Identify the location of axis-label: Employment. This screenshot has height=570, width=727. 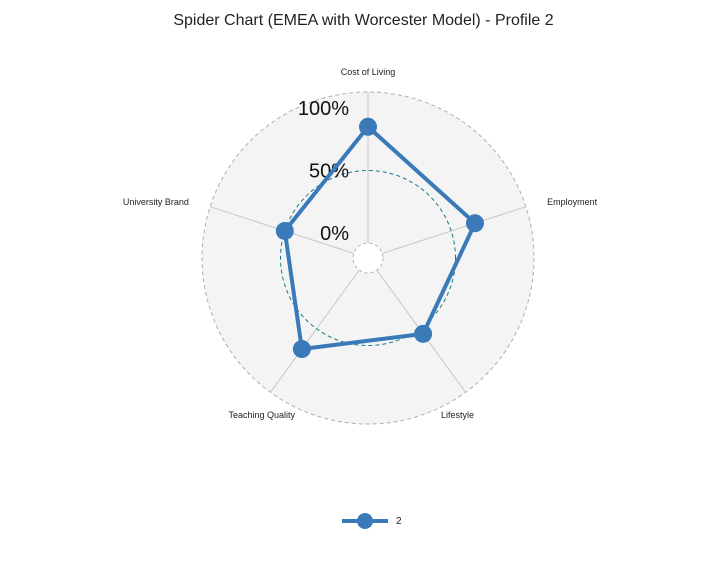
(572, 202).